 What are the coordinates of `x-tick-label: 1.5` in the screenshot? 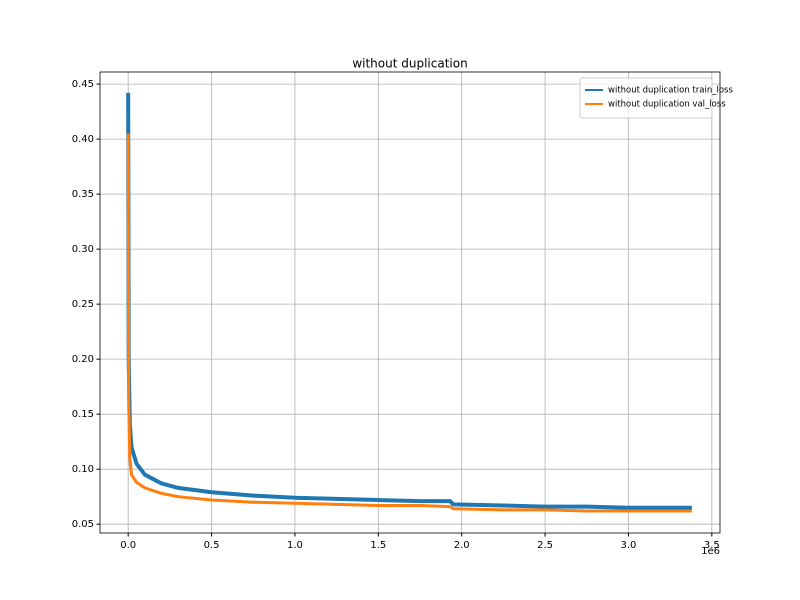 It's located at (378, 545).